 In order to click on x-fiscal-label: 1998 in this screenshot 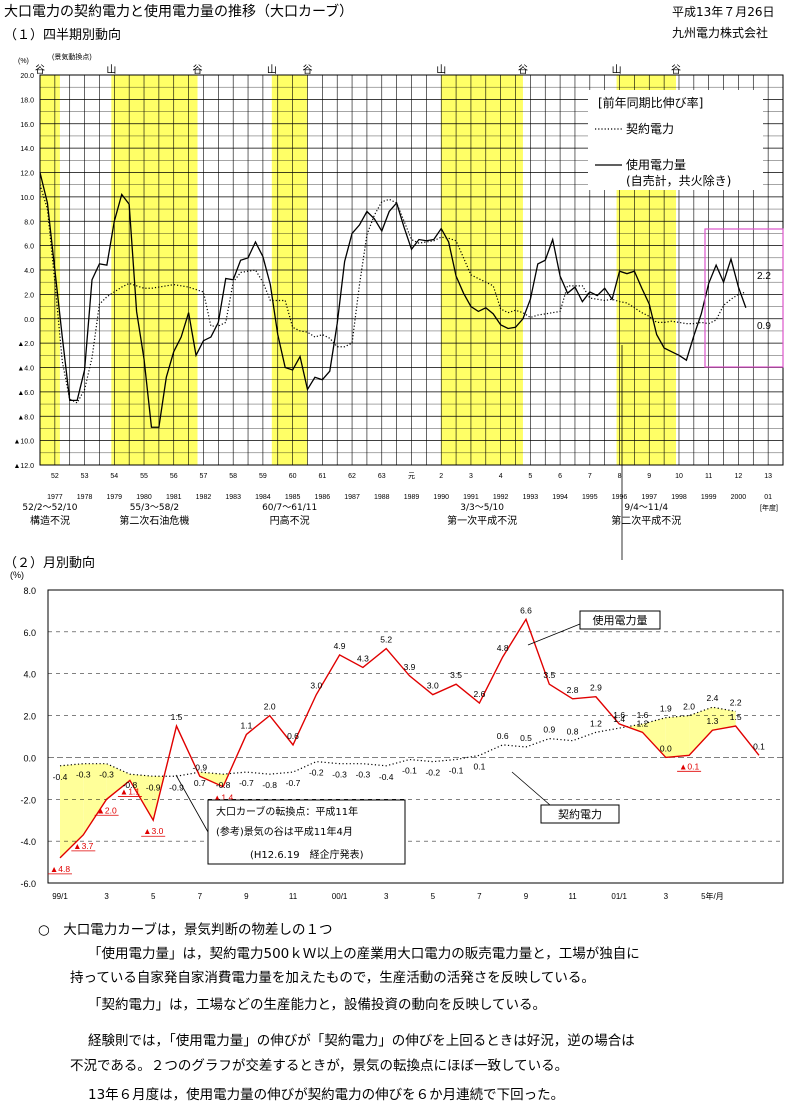, I will do `click(679, 497)`.